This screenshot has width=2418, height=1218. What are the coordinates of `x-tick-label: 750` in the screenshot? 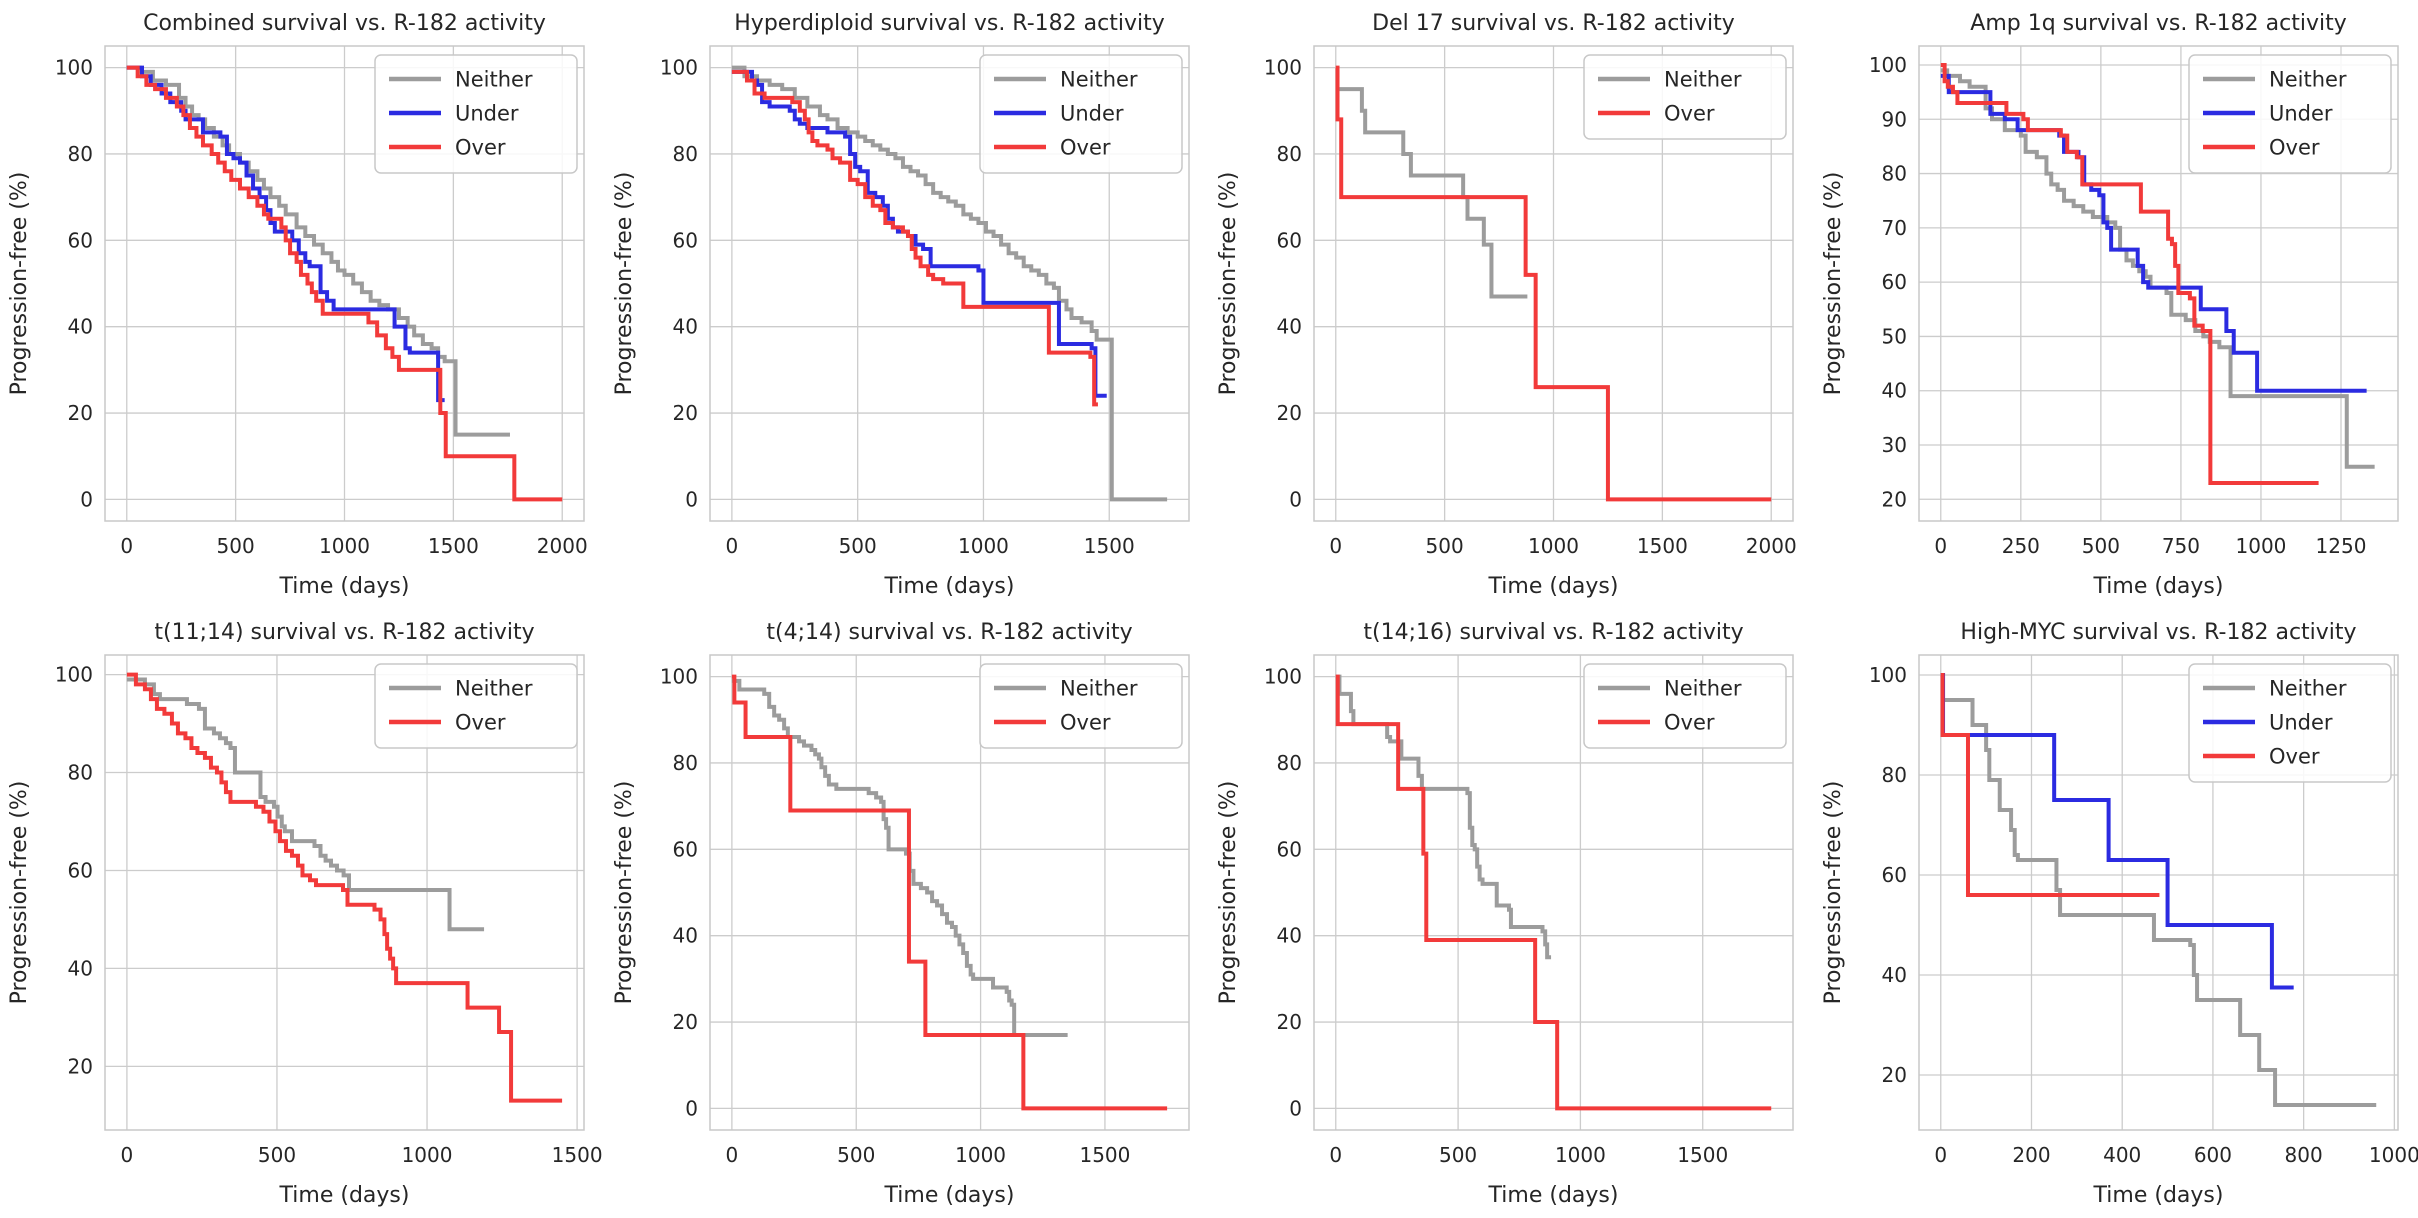 It's located at (2180, 546).